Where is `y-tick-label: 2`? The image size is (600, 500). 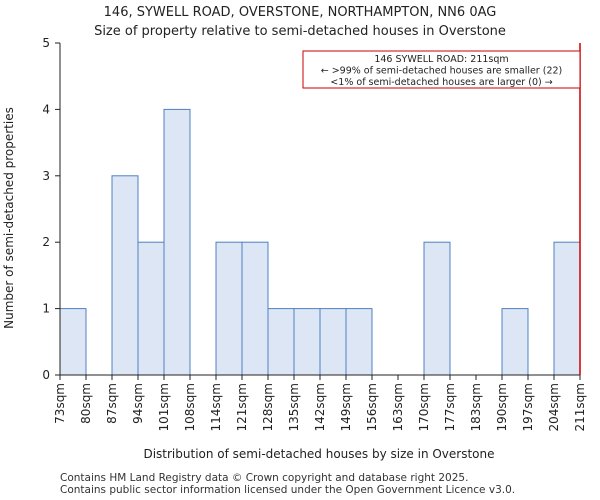 y-tick-label: 2 is located at coordinates (46, 242).